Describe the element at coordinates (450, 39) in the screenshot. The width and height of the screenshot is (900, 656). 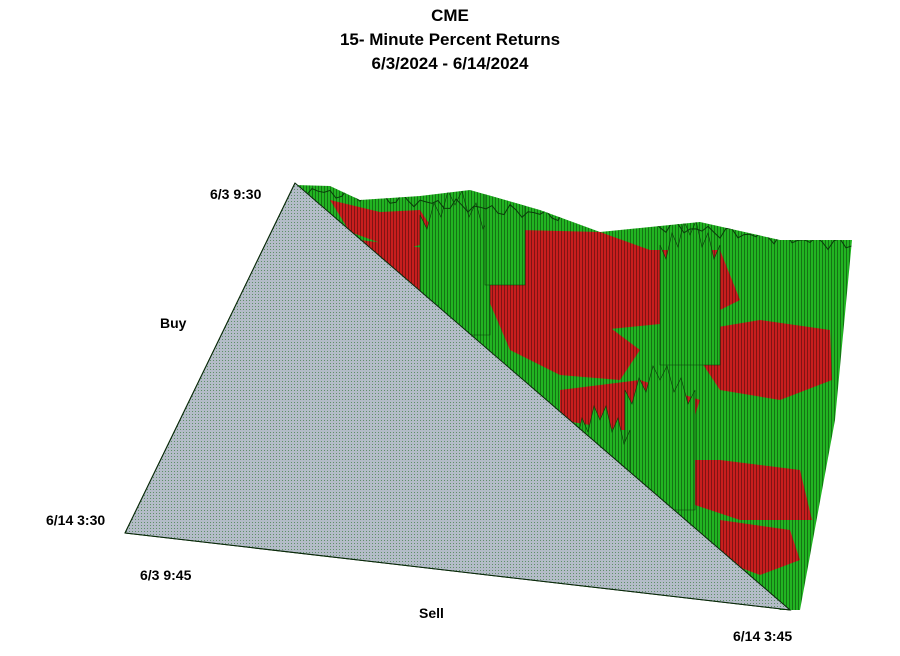
I see `chart-subtitle: 15- Minute Percent Returns` at that location.